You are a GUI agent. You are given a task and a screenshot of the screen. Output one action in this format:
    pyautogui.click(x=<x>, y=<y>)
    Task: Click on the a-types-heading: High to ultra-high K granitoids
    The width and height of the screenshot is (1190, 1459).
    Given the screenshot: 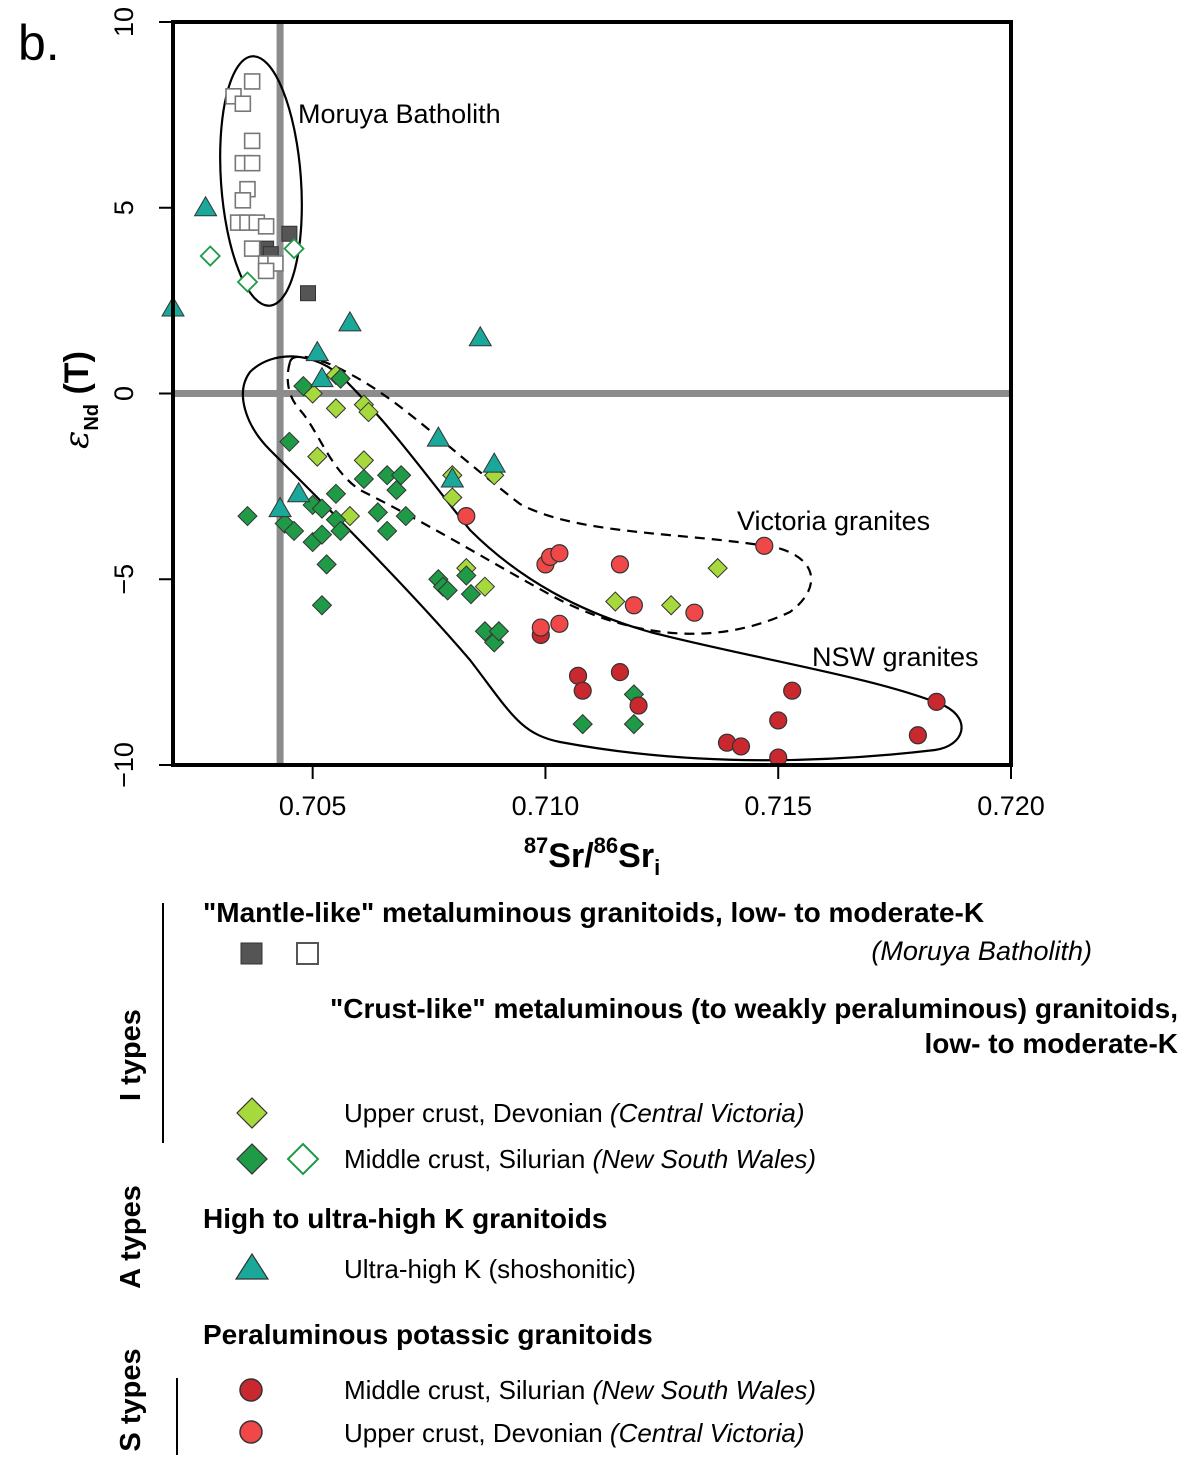 What is the action you would take?
    pyautogui.click(x=405, y=1218)
    